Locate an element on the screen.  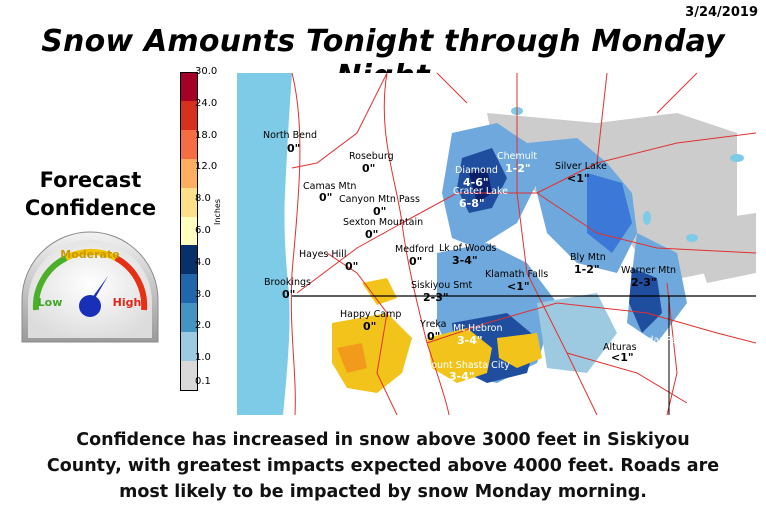
colorbar-tick-label: 24.0 is located at coordinates (206, 103).